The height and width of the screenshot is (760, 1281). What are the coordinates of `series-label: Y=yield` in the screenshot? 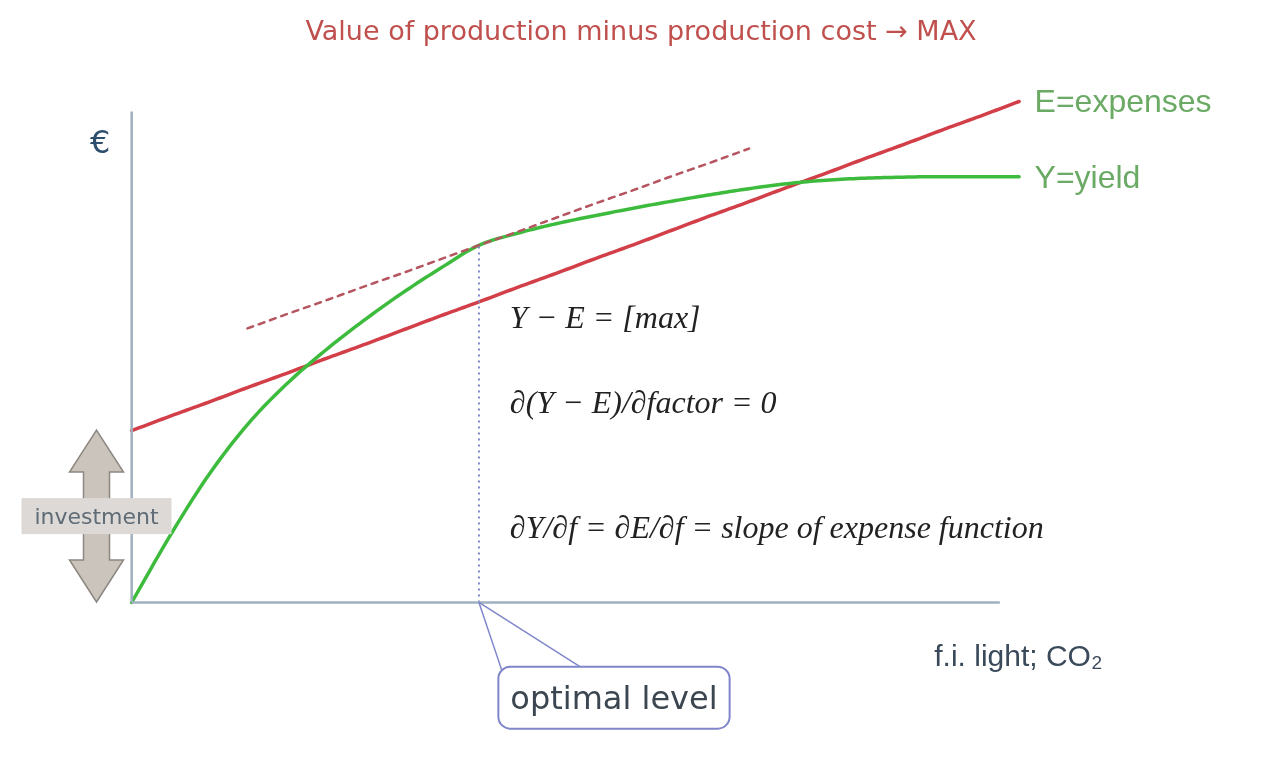 It's located at (1087, 176).